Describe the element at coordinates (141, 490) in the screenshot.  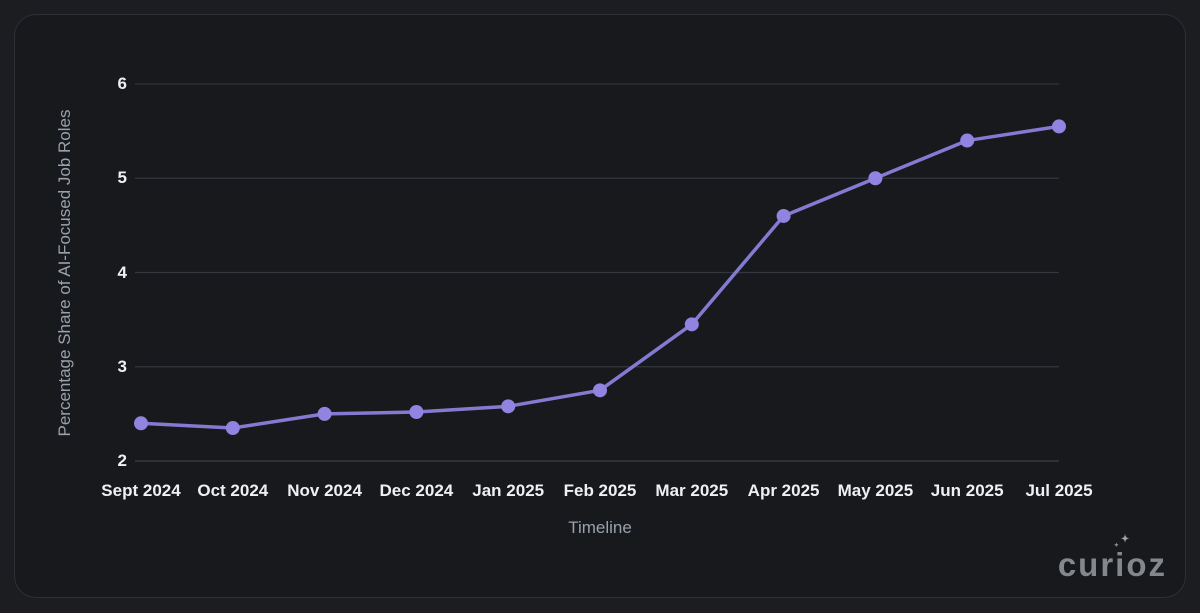
I see `x-tick-label-0: Sept 2024` at that location.